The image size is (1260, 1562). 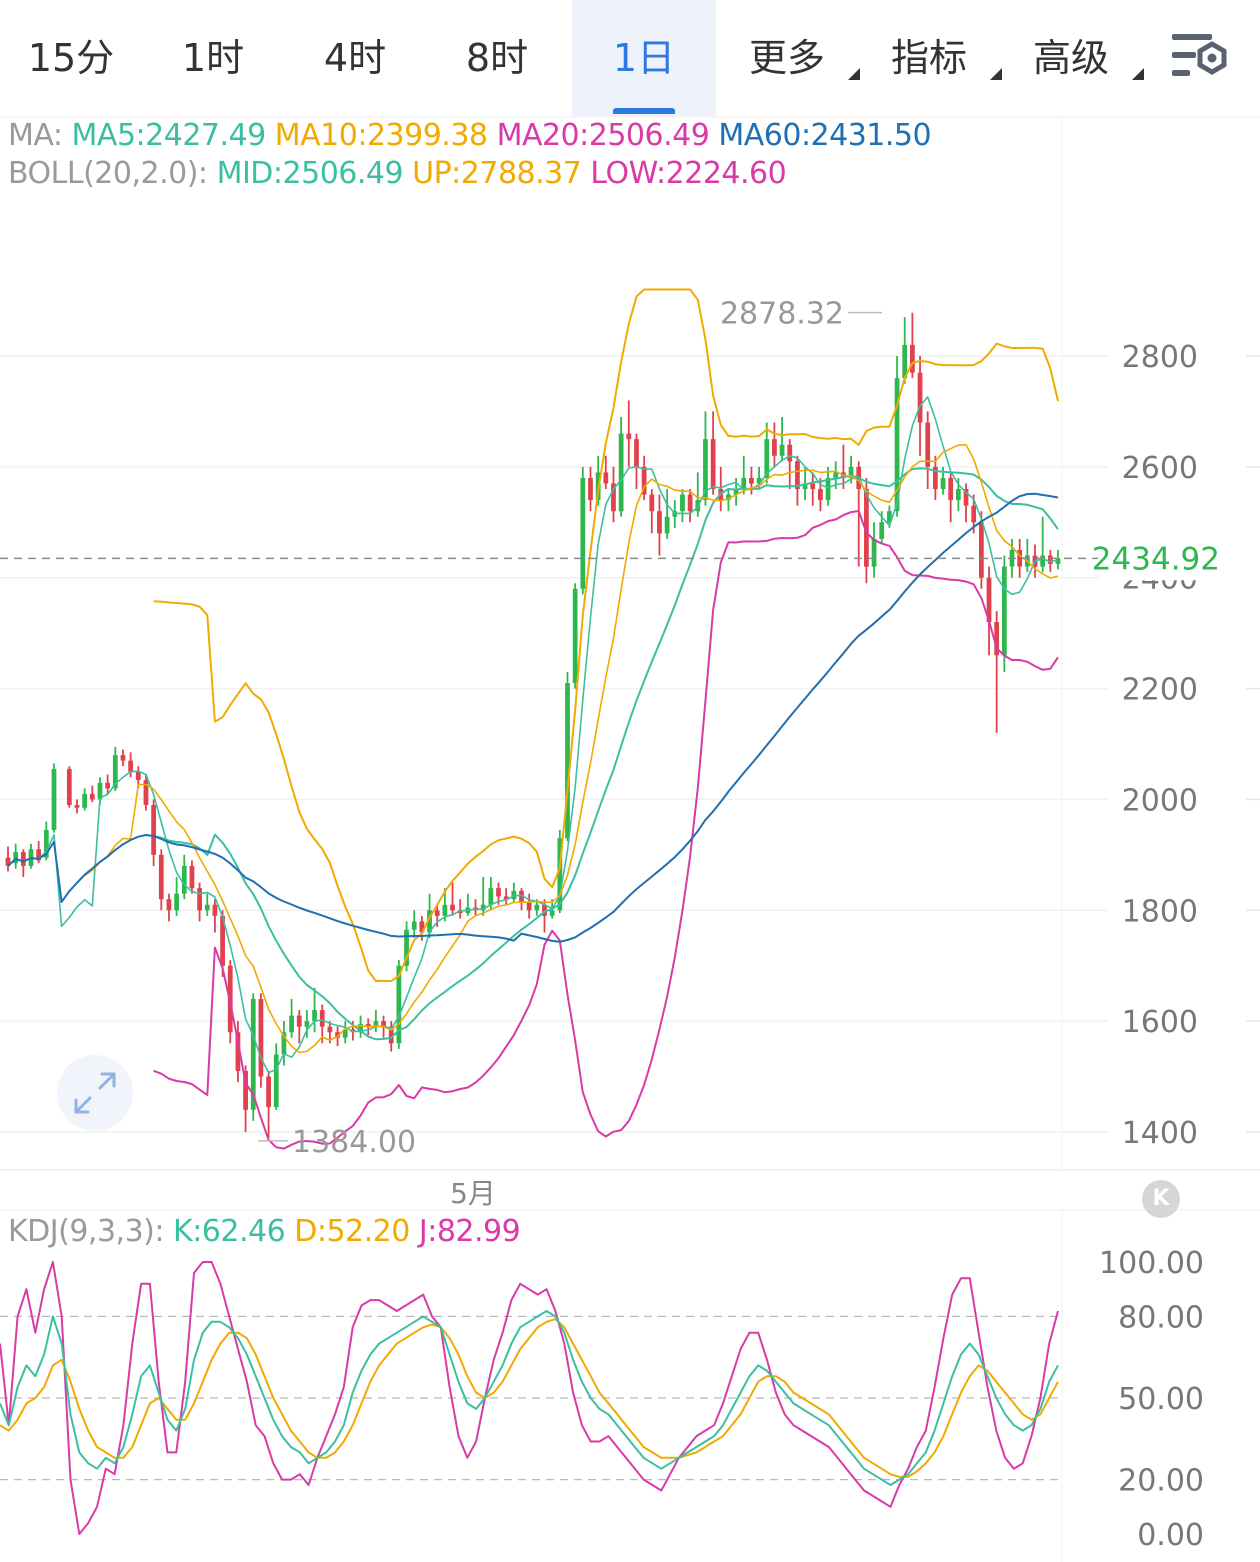 What do you see at coordinates (1160, 1133) in the screenshot?
I see `price-tick-label: 1400` at bounding box center [1160, 1133].